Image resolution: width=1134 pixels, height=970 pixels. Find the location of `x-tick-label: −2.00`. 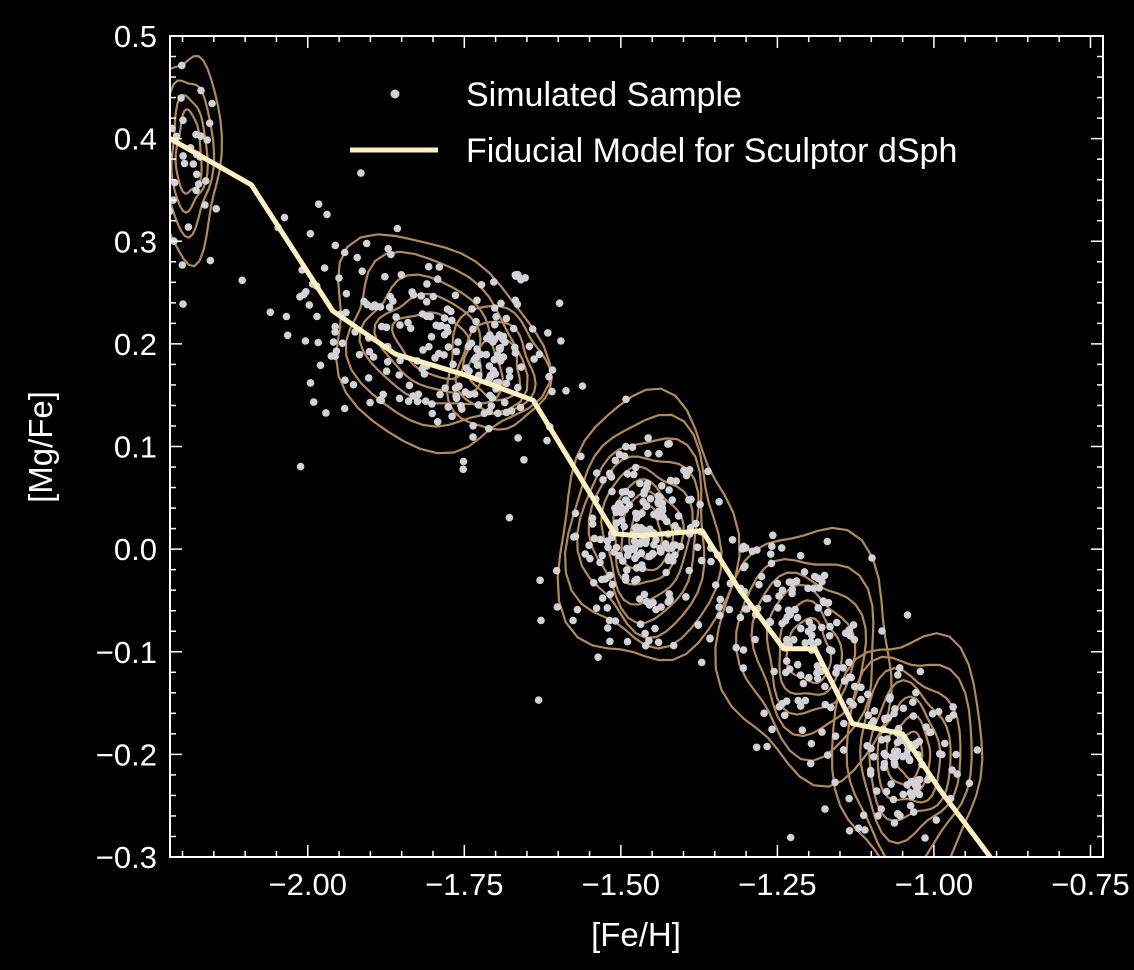

x-tick-label: −2.00 is located at coordinates (308, 884).